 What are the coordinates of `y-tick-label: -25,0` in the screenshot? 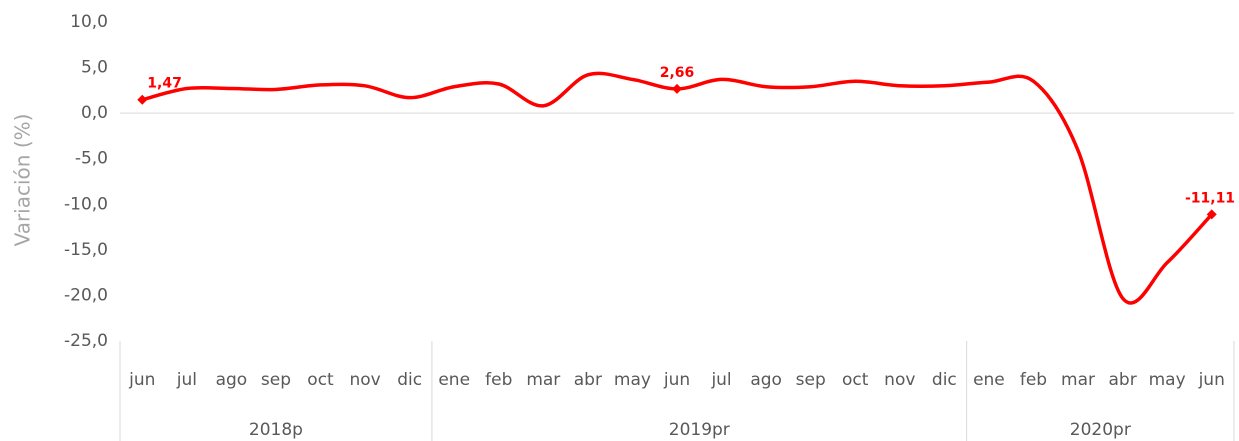 It's located at (86, 341).